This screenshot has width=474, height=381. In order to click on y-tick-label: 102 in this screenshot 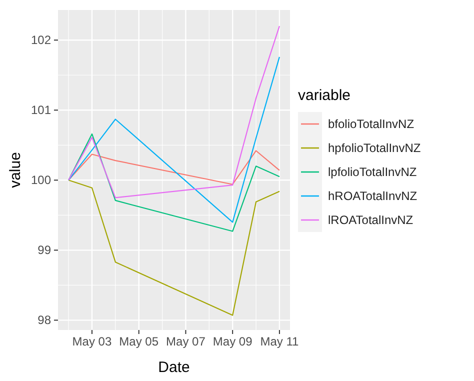, I will do `click(41, 39)`.